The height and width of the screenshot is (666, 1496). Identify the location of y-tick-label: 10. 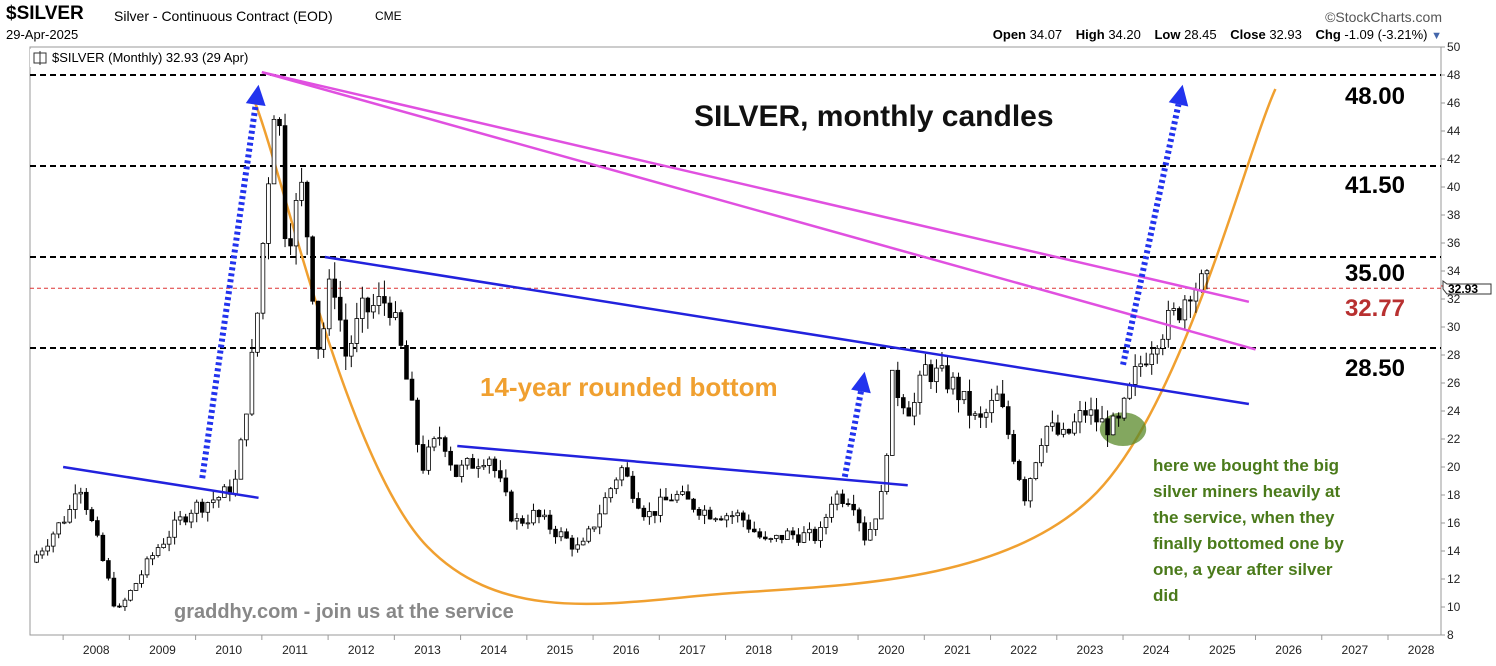
(1454, 607).